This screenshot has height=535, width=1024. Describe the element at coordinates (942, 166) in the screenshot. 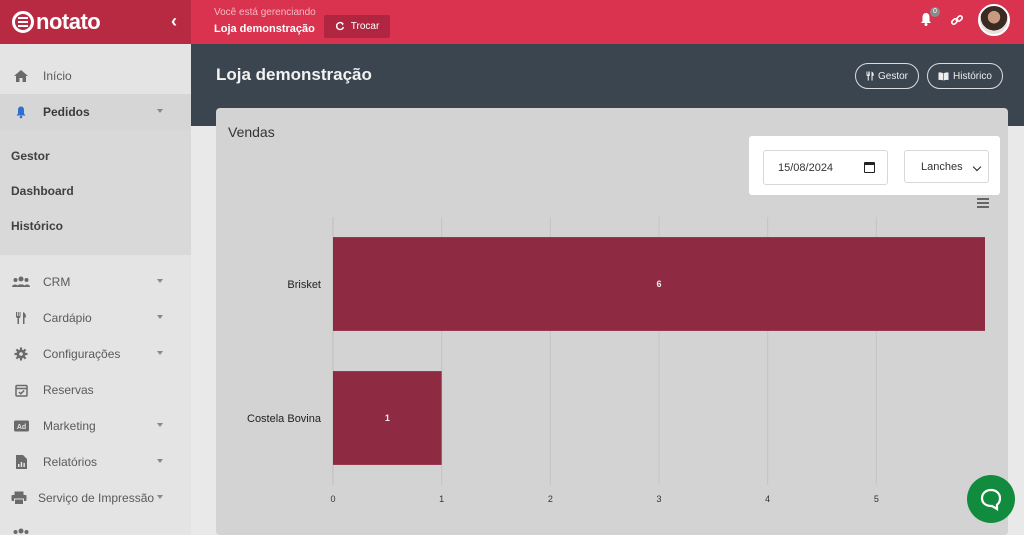

I see `category-selected: Lanches` at that location.